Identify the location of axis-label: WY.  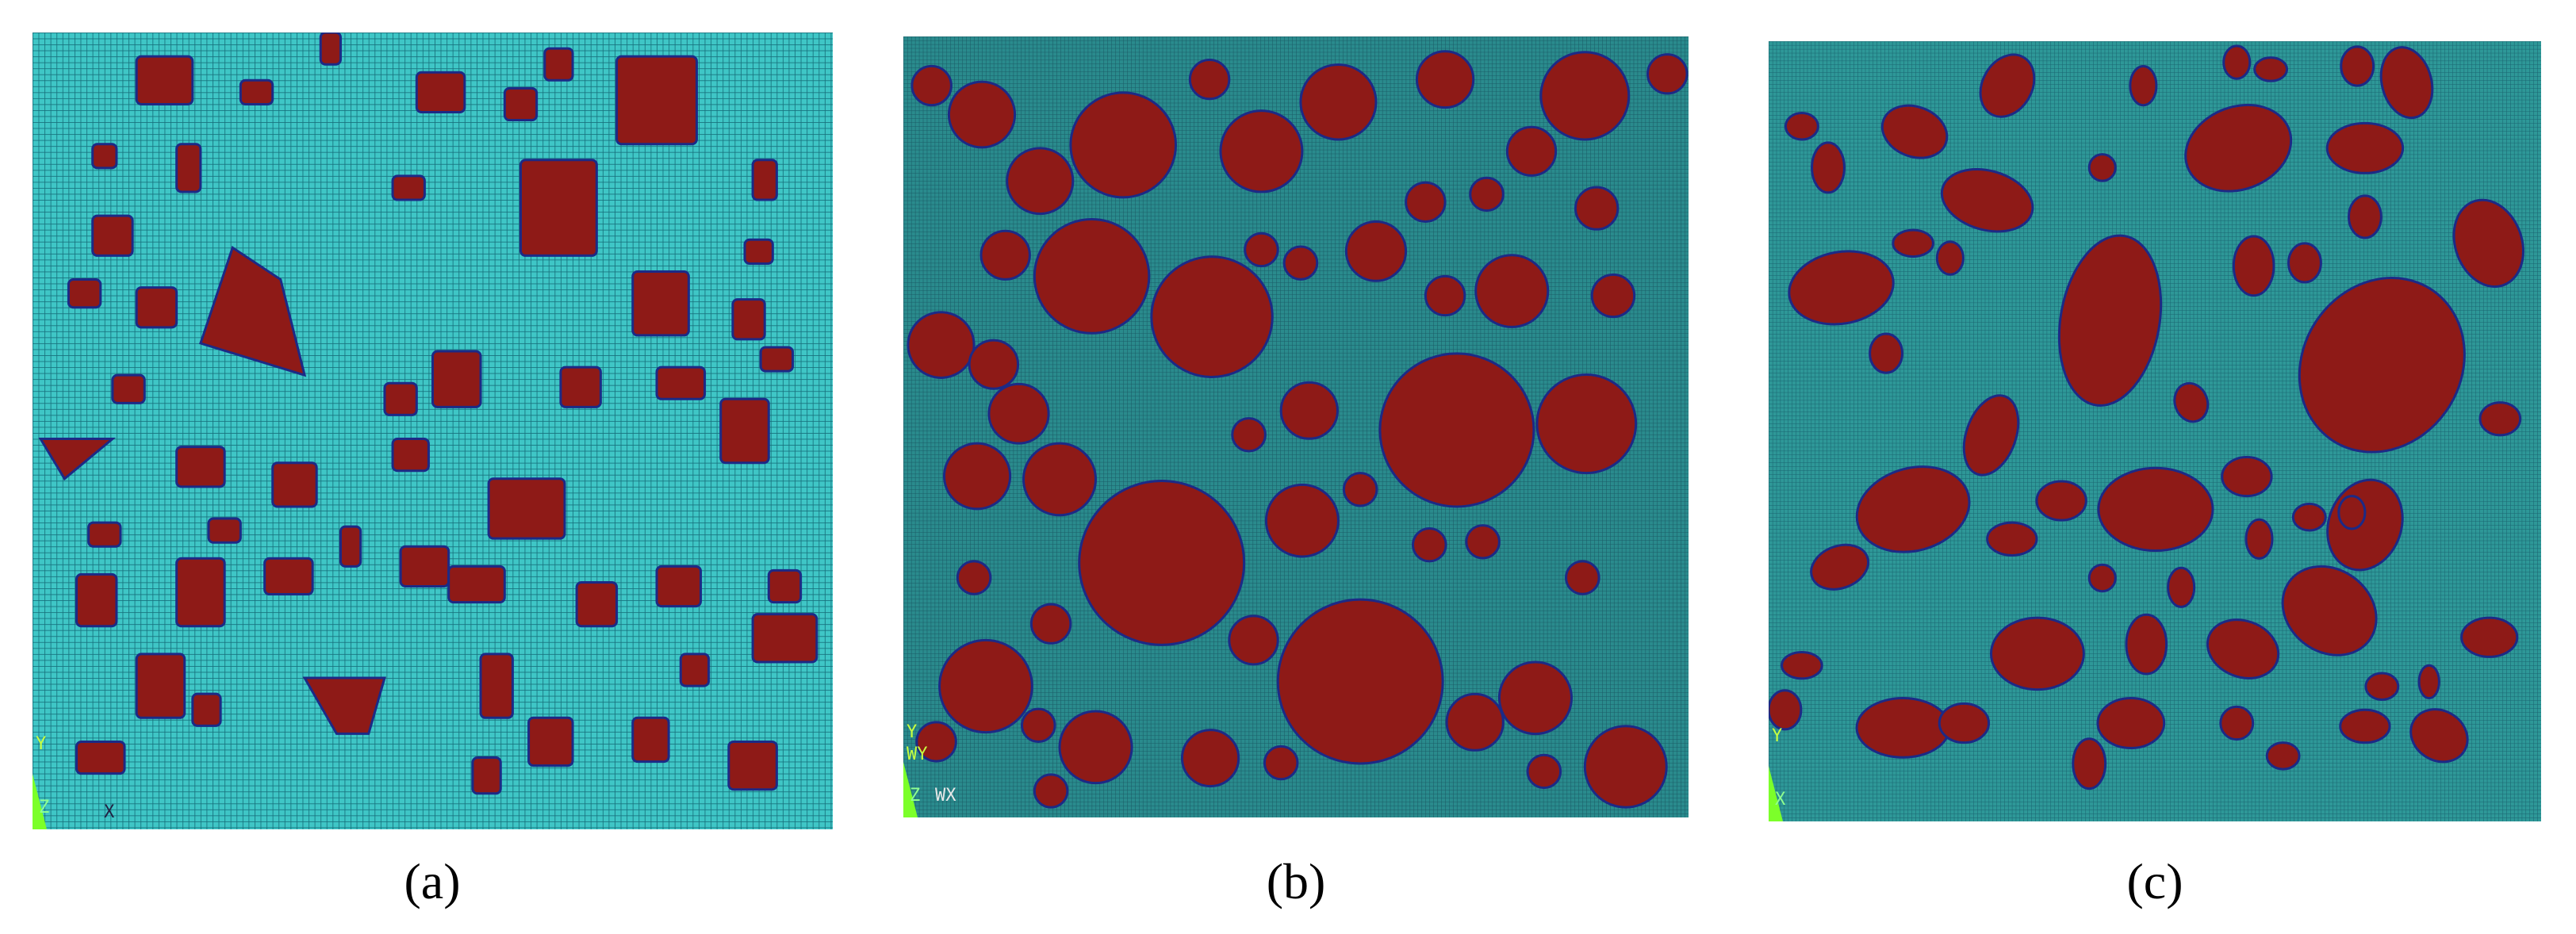
(917, 754).